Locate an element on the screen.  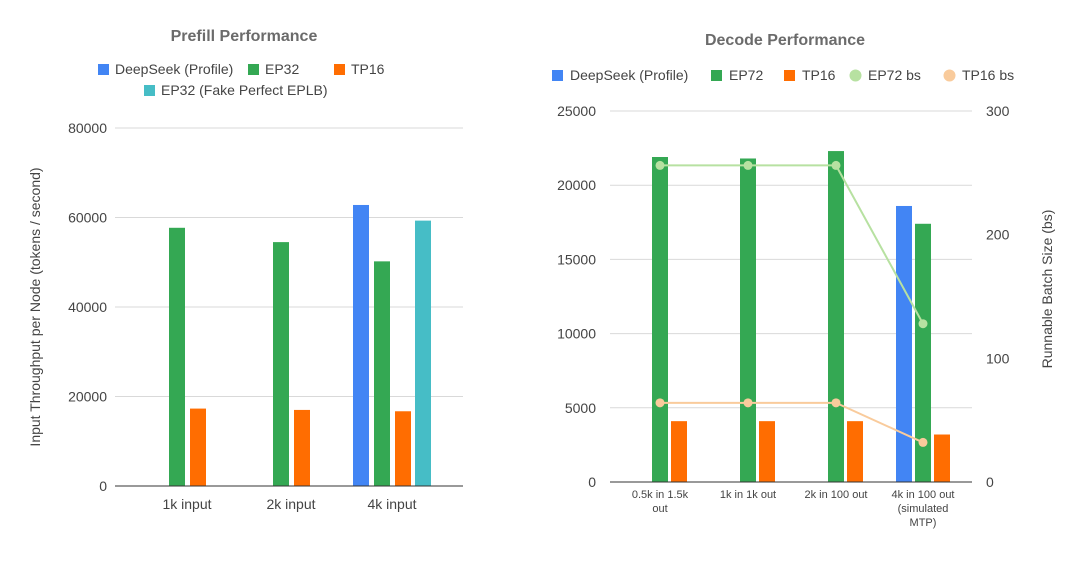
y2-tick-label: 200 is located at coordinates (998, 235).